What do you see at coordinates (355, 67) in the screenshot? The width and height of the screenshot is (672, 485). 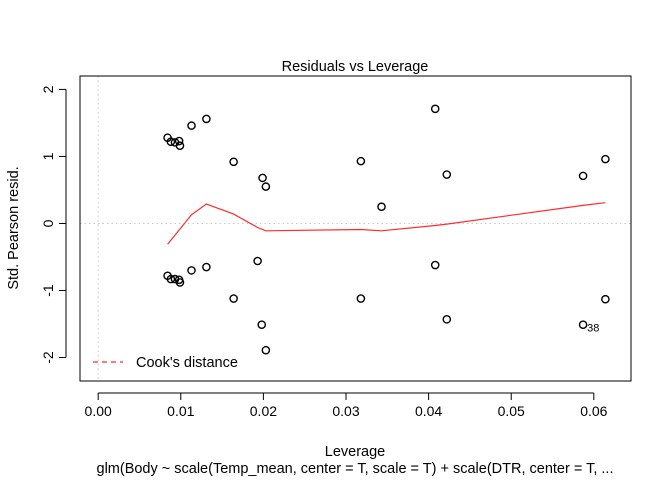 I see `chart-title: Residuals vs Leverage` at bounding box center [355, 67].